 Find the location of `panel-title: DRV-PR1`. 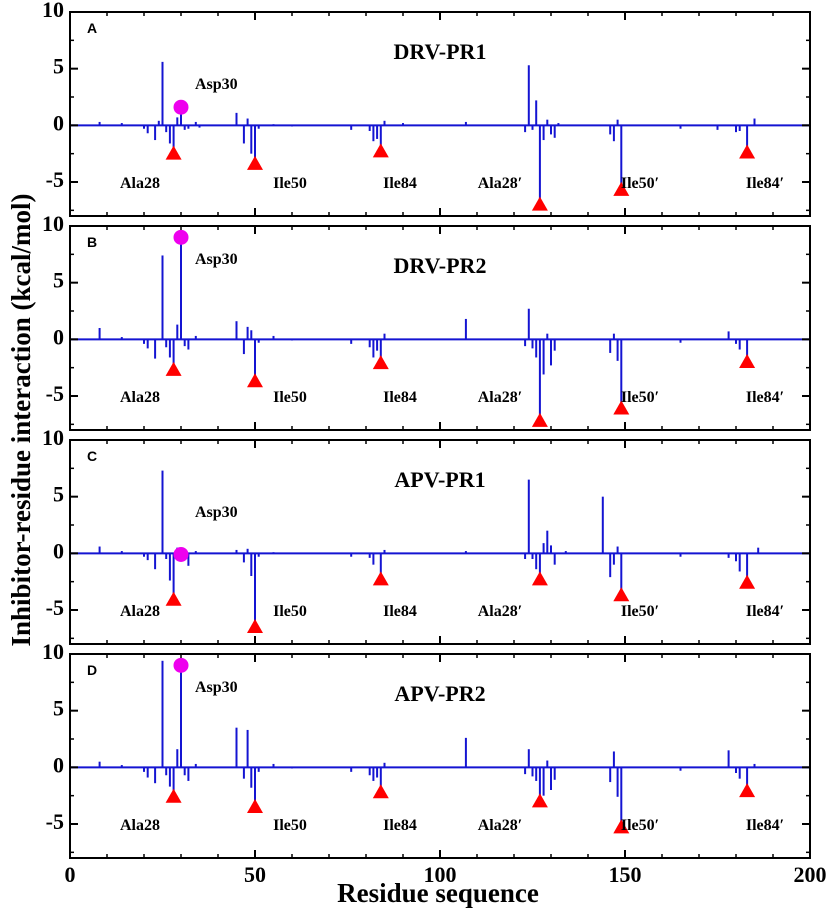

panel-title: DRV-PR1 is located at coordinates (440, 51).